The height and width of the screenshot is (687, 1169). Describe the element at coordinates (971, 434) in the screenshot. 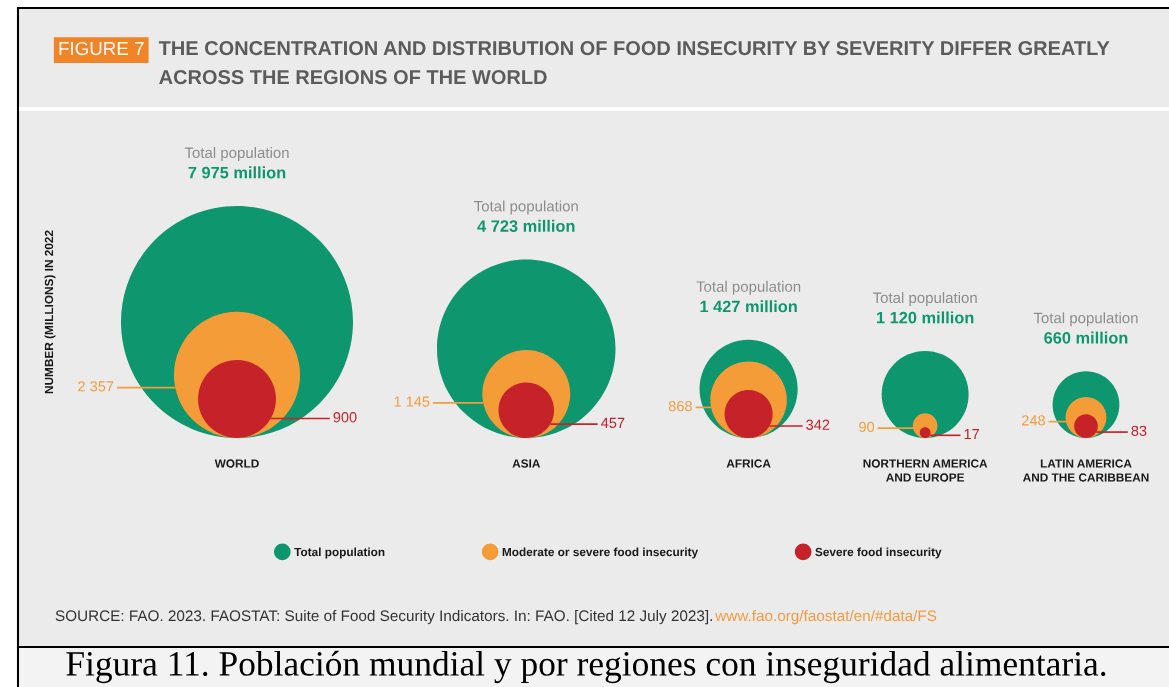

I see `data-label: 17` at that location.